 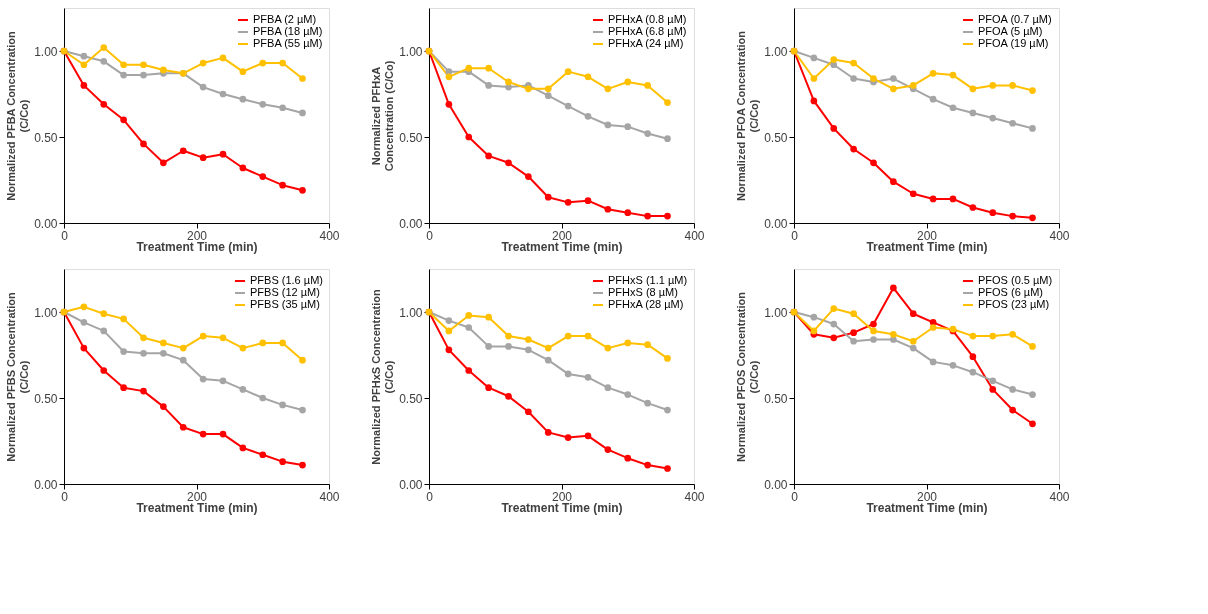 What do you see at coordinates (647, 19) in the screenshot?
I see `legend-label: PFHxA (0.8 µM)` at bounding box center [647, 19].